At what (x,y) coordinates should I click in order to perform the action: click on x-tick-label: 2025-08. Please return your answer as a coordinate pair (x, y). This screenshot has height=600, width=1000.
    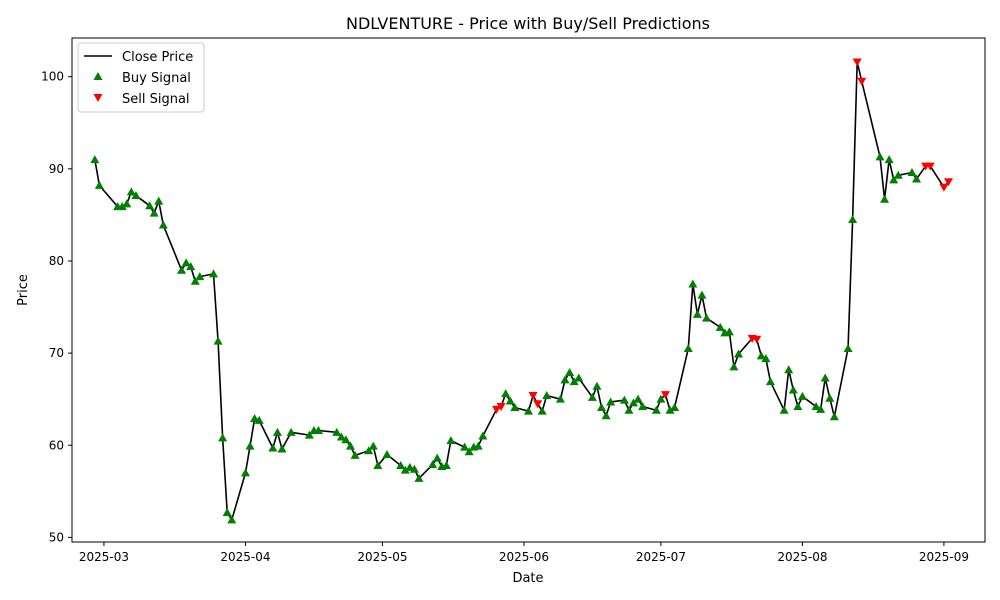
    Looking at the image, I should click on (802, 557).